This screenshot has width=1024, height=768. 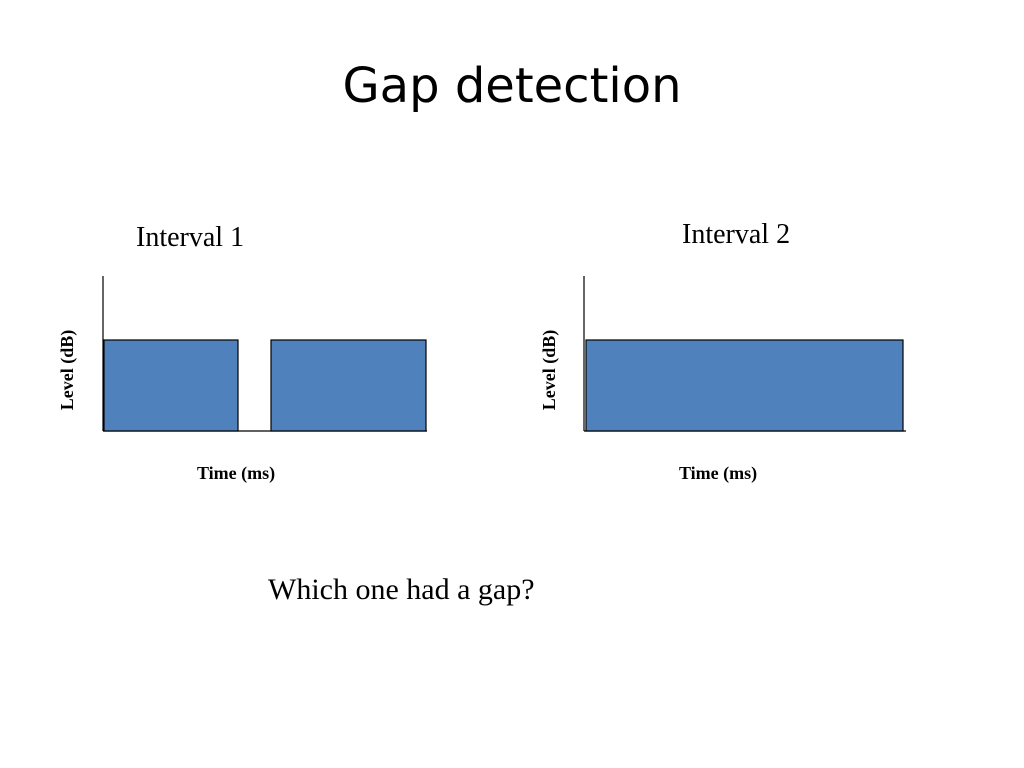 What do you see at coordinates (264, 354) in the screenshot?
I see `interval-1-plot` at bounding box center [264, 354].